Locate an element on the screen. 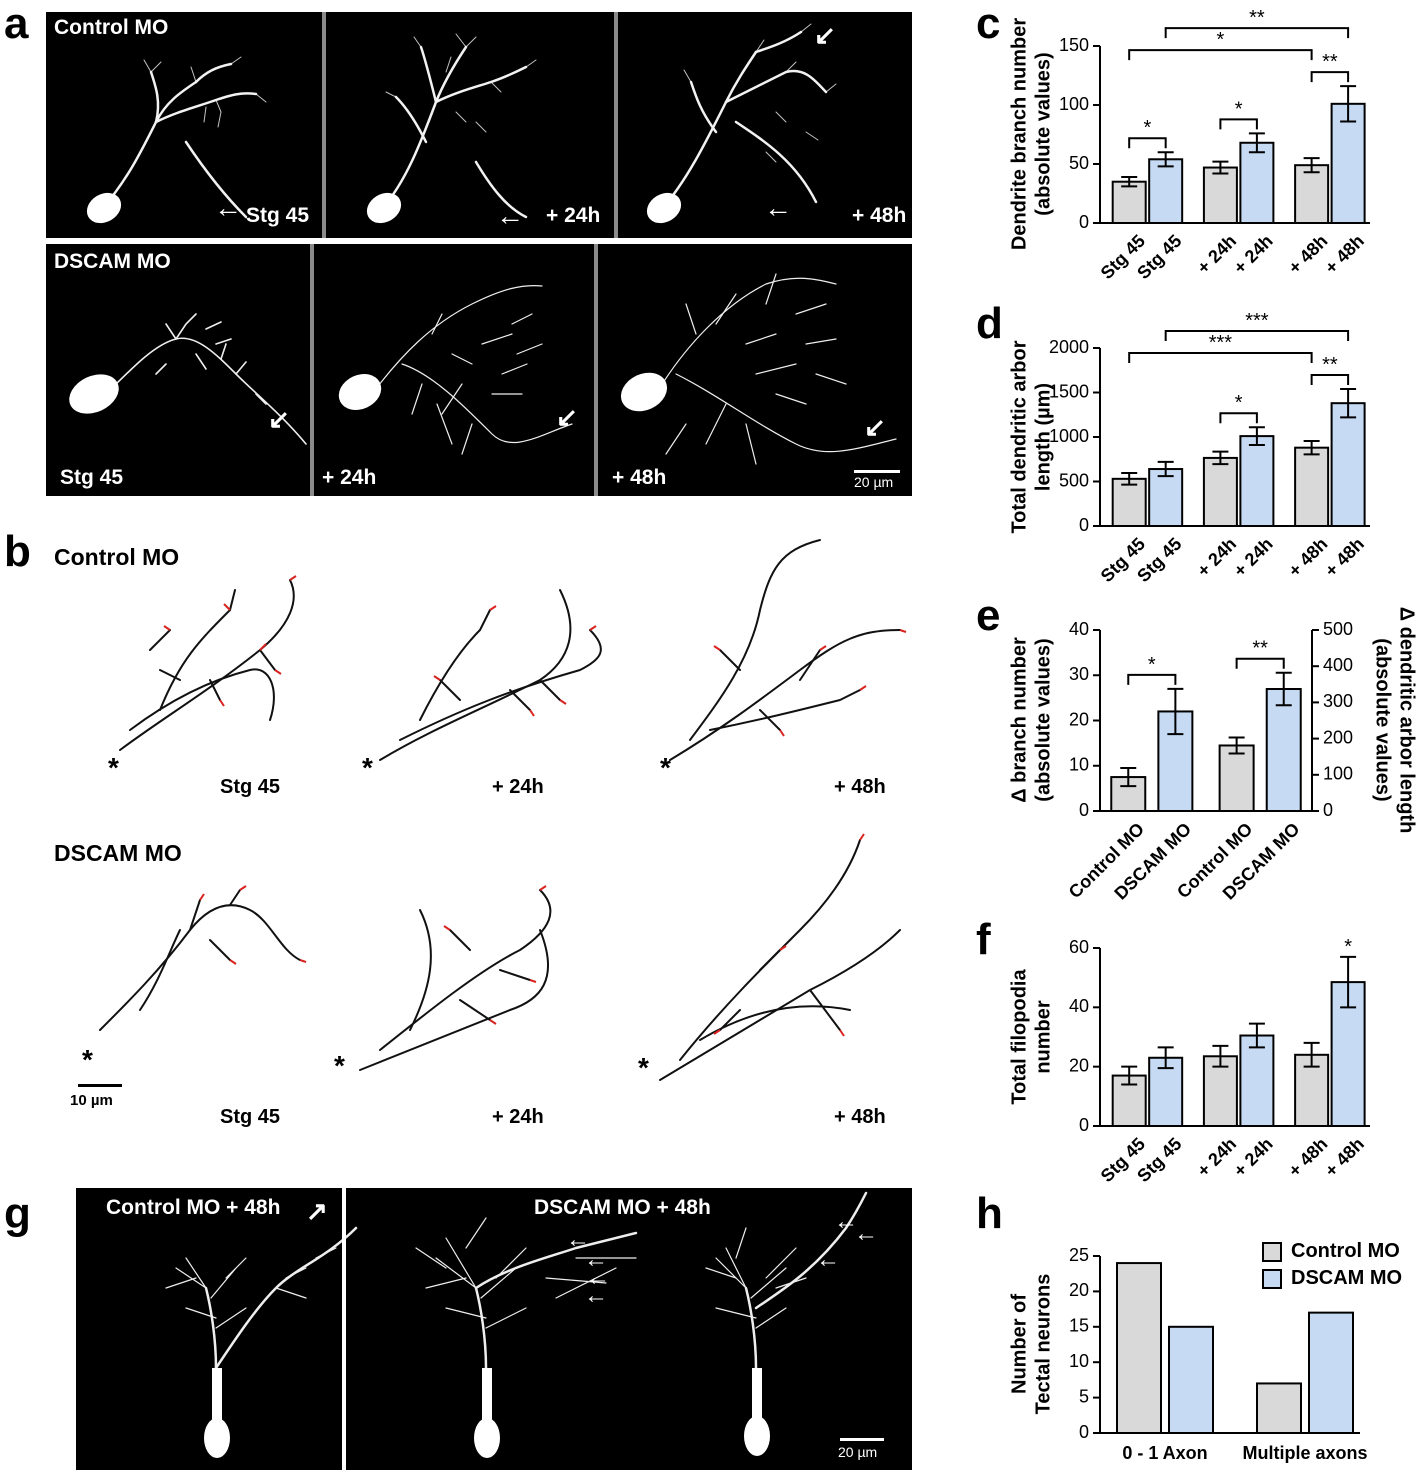 The image size is (1418, 1480). y-tick-label: 300 is located at coordinates (1338, 701).